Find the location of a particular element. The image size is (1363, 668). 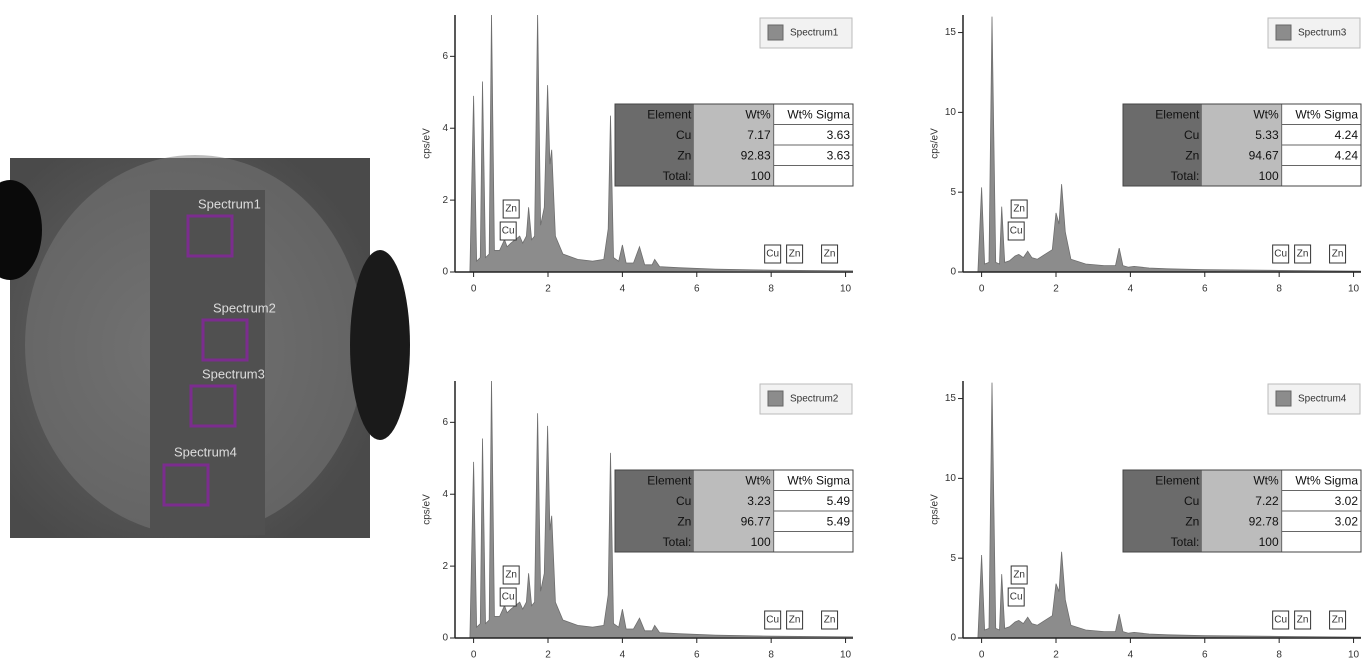

table-text: 96.77 is located at coordinates (756, 521).